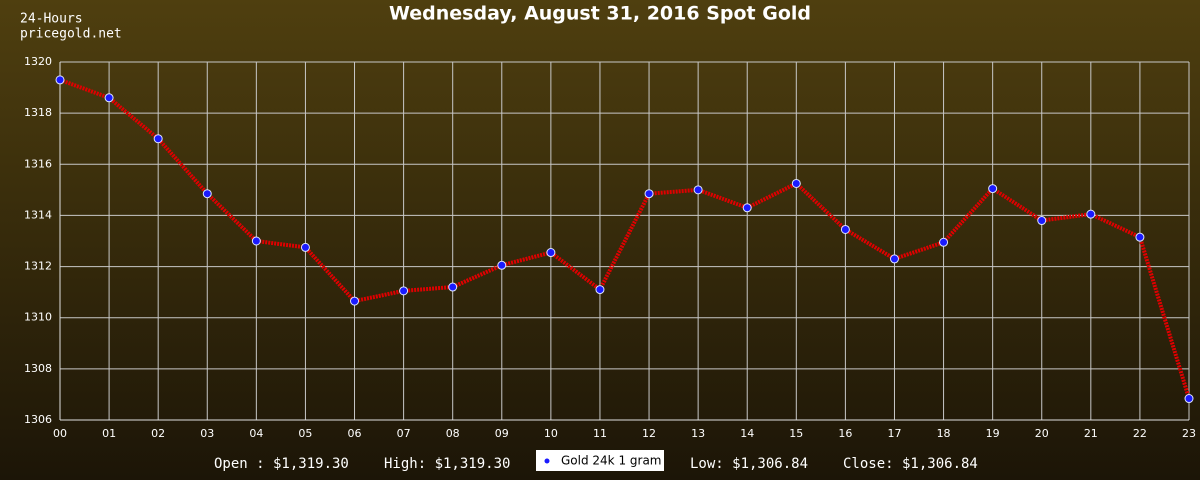  I want to click on x-tick-label: 01, so click(109, 433).